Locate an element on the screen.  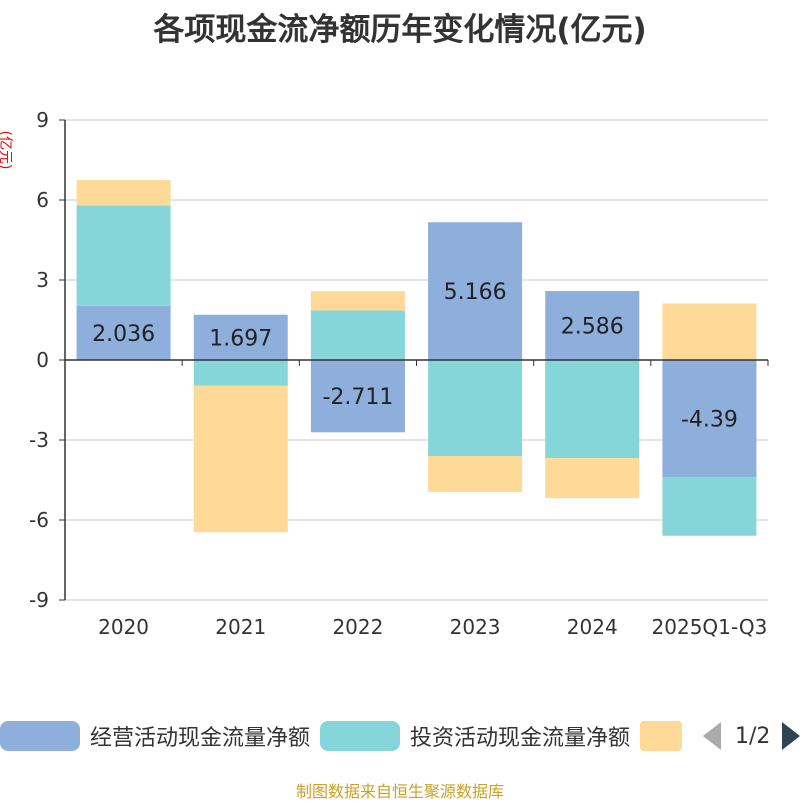
data-label: 2.586 is located at coordinates (592, 327).